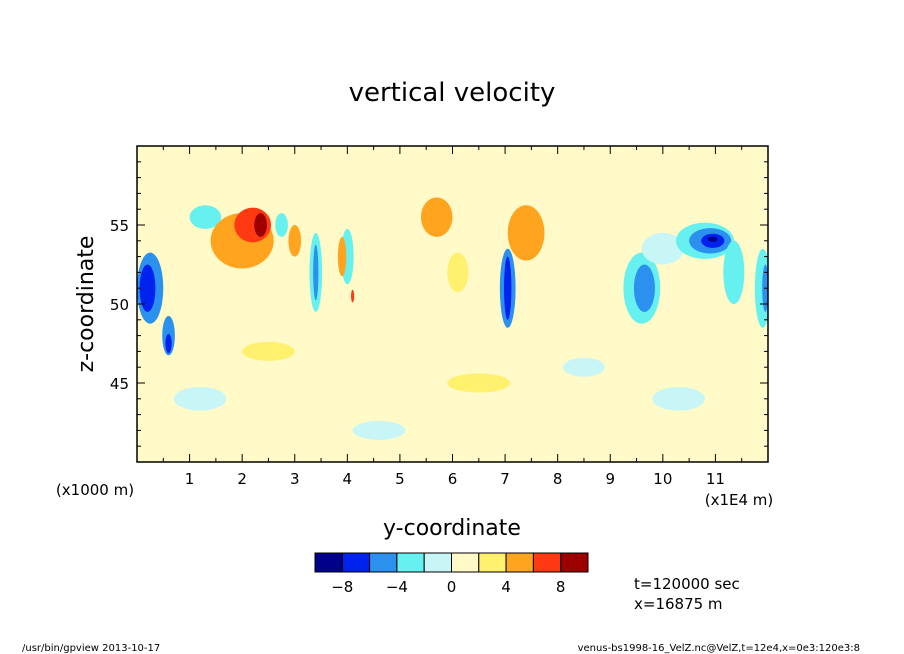  I want to click on x-tick-label: 10, so click(662, 479).